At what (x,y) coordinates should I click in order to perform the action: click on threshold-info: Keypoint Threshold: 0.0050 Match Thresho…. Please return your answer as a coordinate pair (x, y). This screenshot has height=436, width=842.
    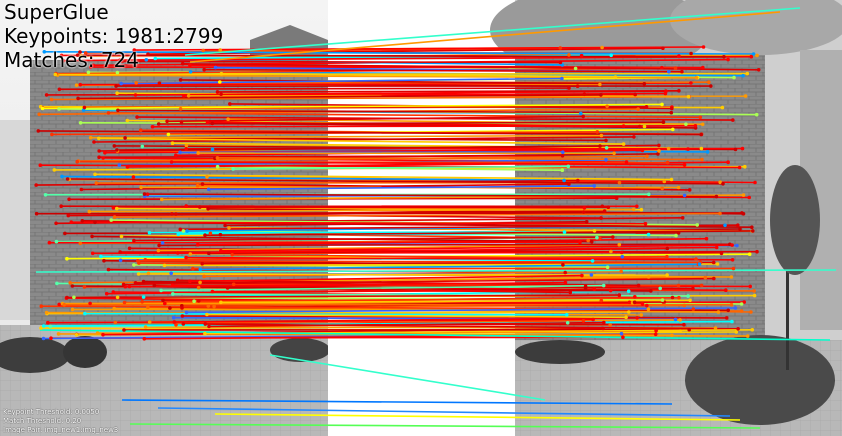
    Looking at the image, I should click on (60, 421).